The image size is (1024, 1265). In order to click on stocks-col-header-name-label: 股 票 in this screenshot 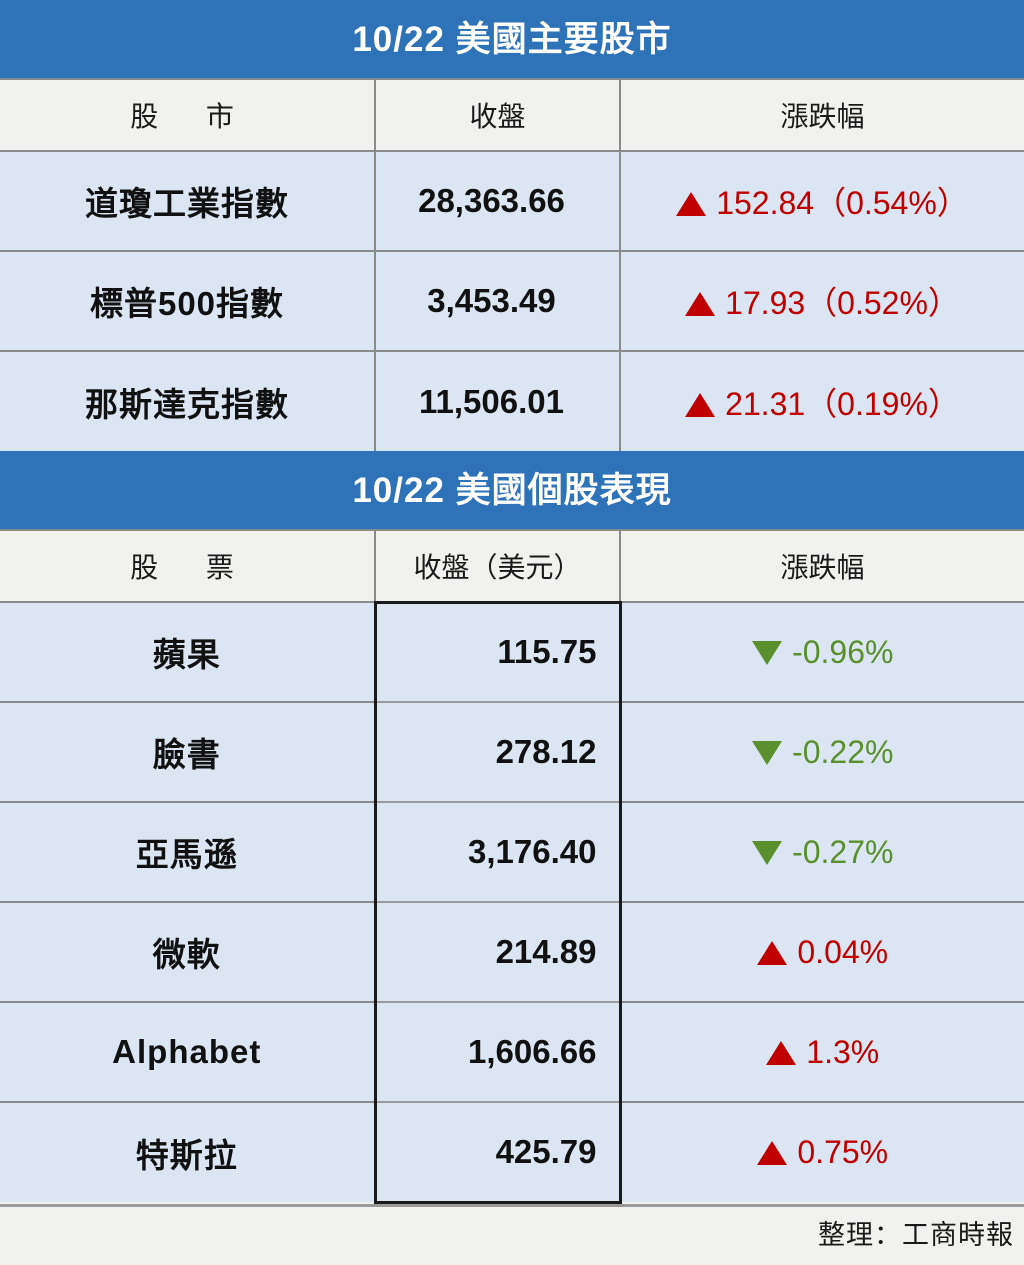, I will do `click(187, 567)`.